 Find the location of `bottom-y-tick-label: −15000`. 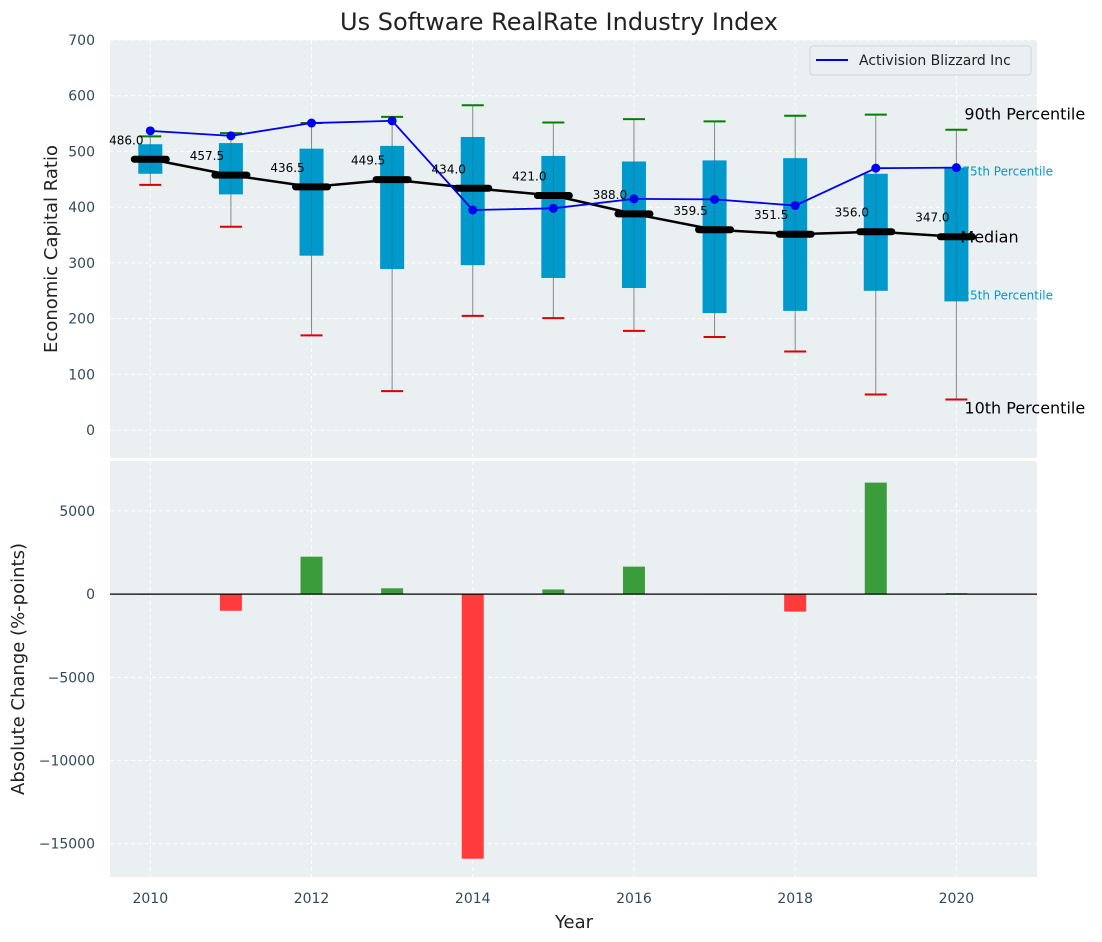

bottom-y-tick-label: −15000 is located at coordinates (67, 845).